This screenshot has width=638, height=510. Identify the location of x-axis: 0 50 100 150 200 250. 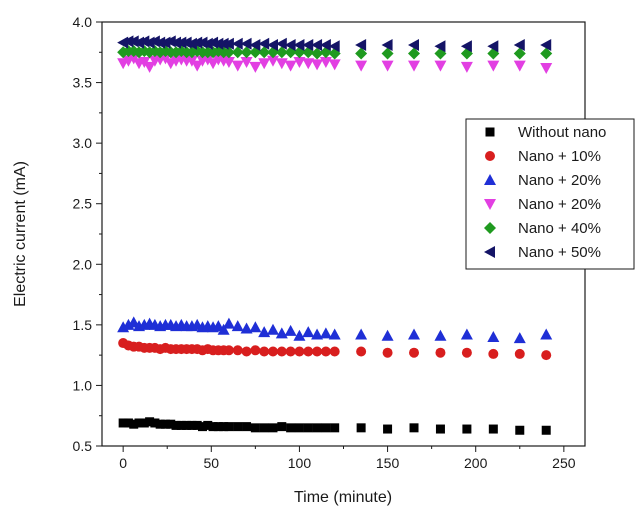
(347, 458).